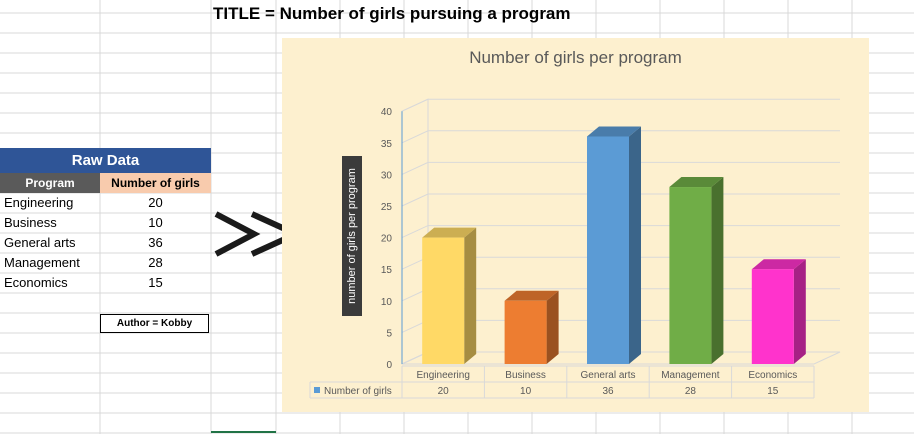 The height and width of the screenshot is (434, 914). What do you see at coordinates (105, 160) in the screenshot?
I see `raw-data-header: Raw Data` at bounding box center [105, 160].